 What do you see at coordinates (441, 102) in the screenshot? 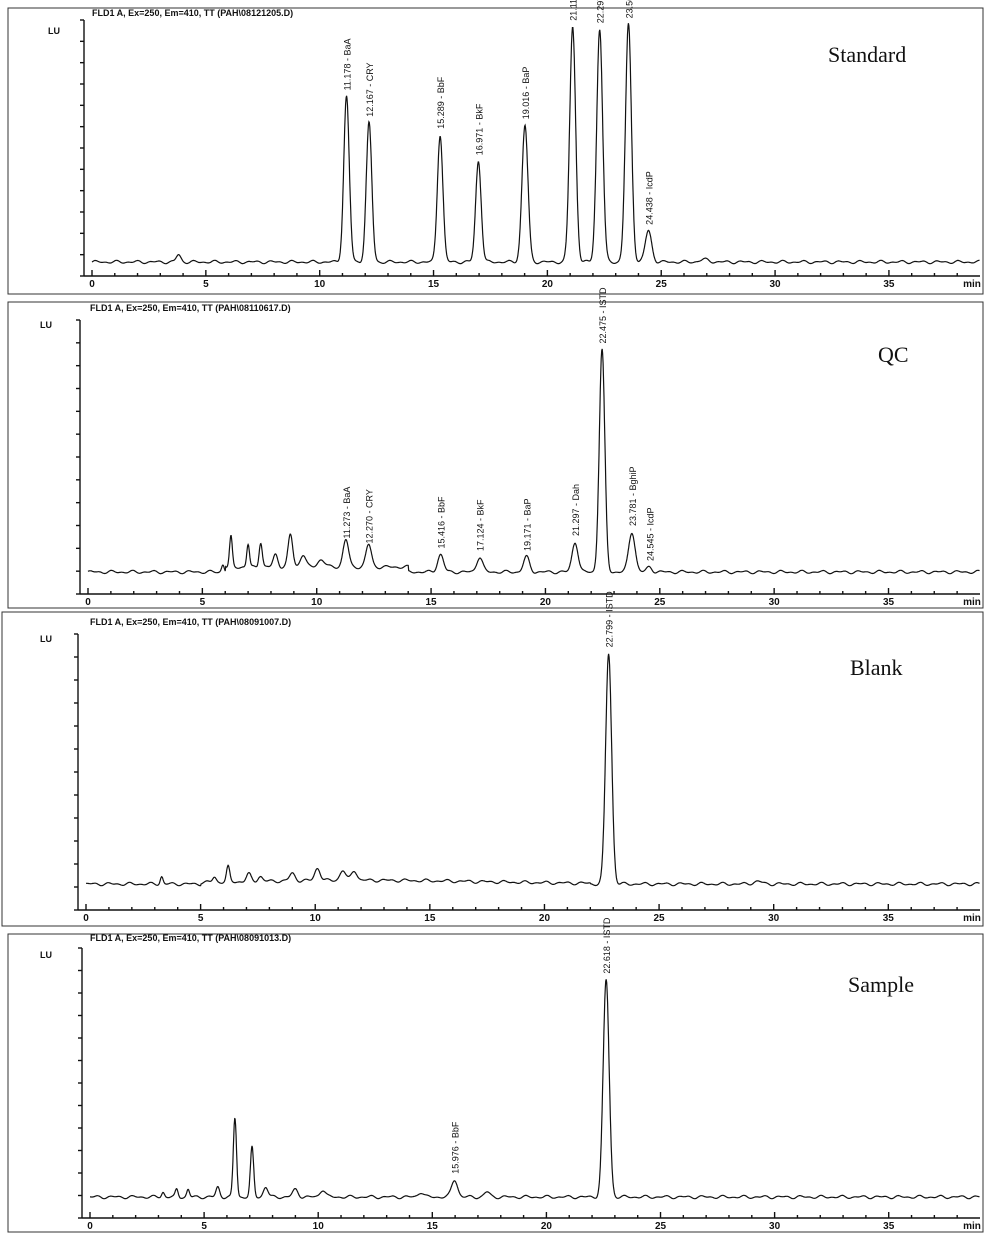
I see `peak-label: 15.289 - BbF` at bounding box center [441, 102].